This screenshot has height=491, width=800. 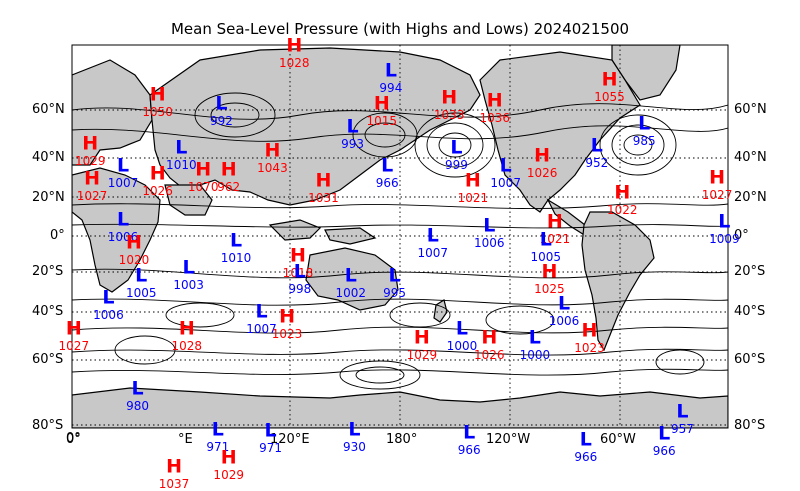 I want to click on pressure-value-label: 999, so click(x=456, y=165).